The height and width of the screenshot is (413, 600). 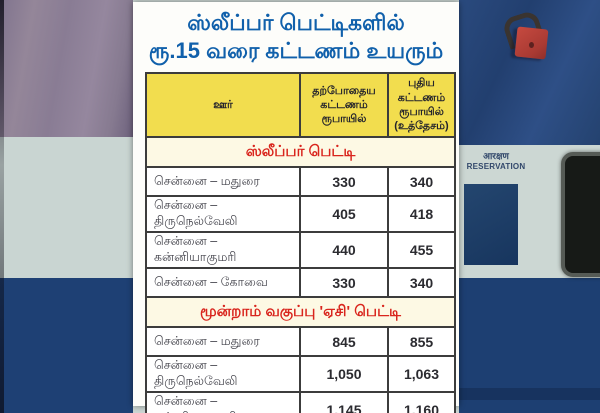 I want to click on proposed-fare-cell: 855, so click(x=421, y=341).